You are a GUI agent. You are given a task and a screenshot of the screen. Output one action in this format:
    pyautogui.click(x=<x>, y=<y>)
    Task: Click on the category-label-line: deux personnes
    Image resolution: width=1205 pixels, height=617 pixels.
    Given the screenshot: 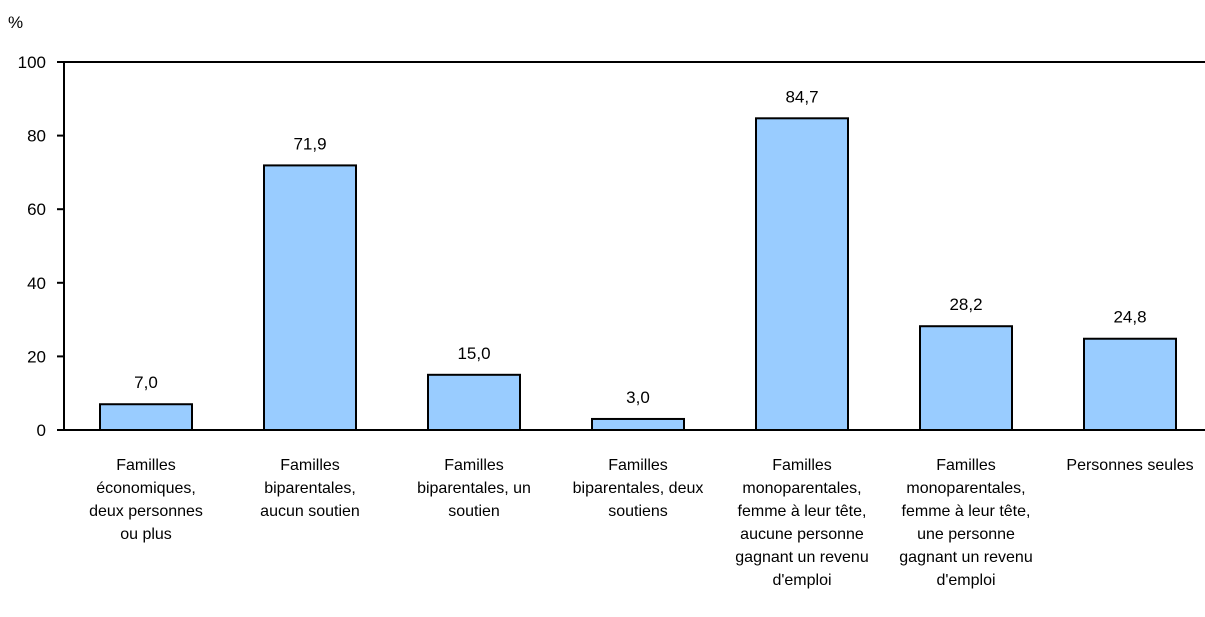 What is the action you would take?
    pyautogui.click(x=146, y=511)
    